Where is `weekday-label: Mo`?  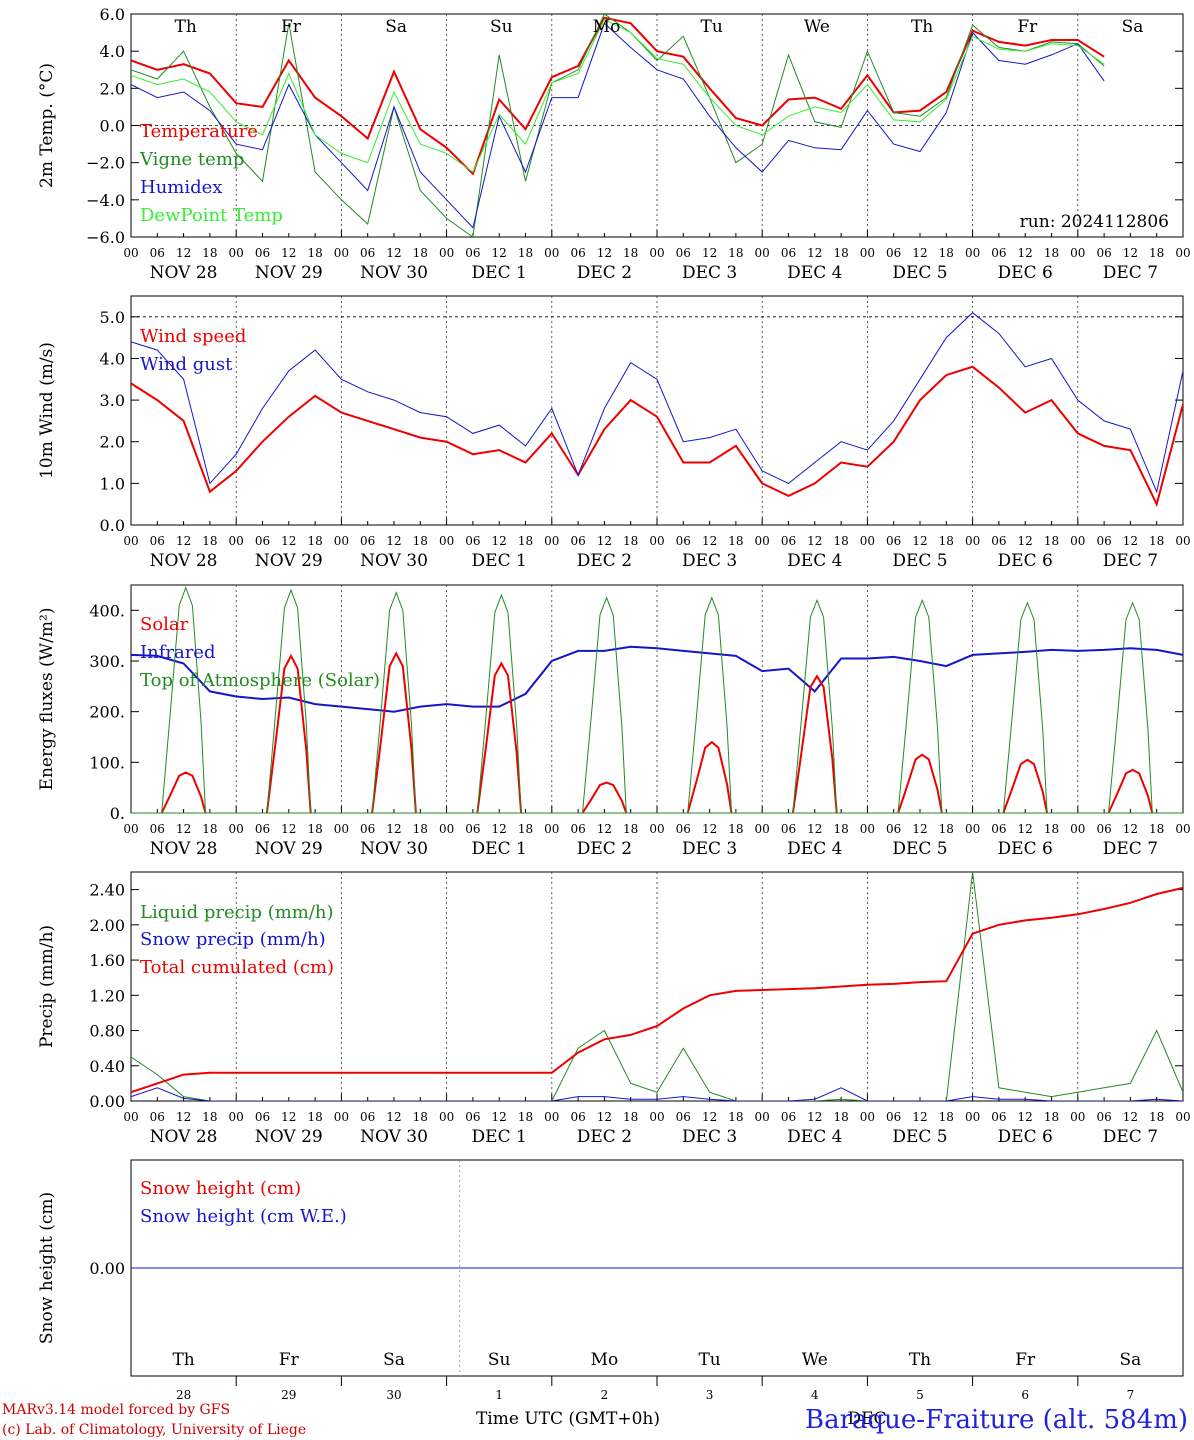 weekday-label: Mo is located at coordinates (605, 1360).